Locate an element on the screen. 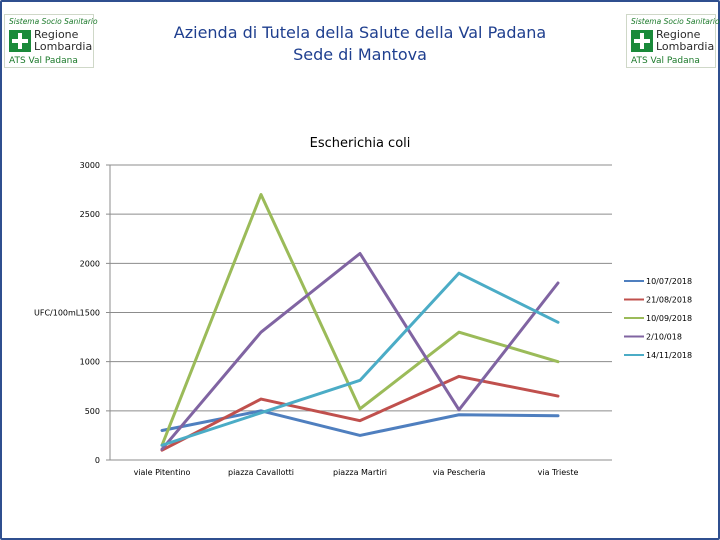 The width and height of the screenshot is (720, 540). y-axis-label: UFC/100mL is located at coordinates (57, 313).